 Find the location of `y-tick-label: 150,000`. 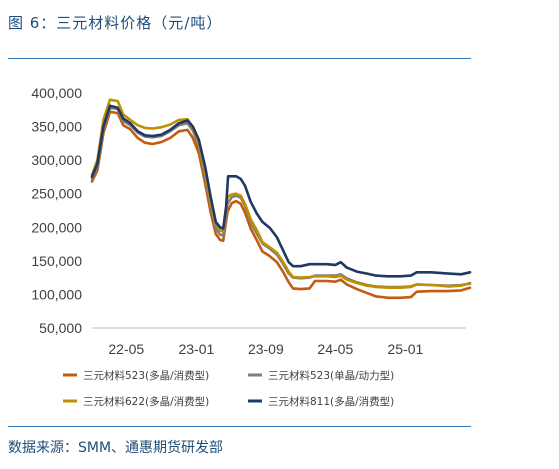

y-tick-label: 150,000 is located at coordinates (56, 261).